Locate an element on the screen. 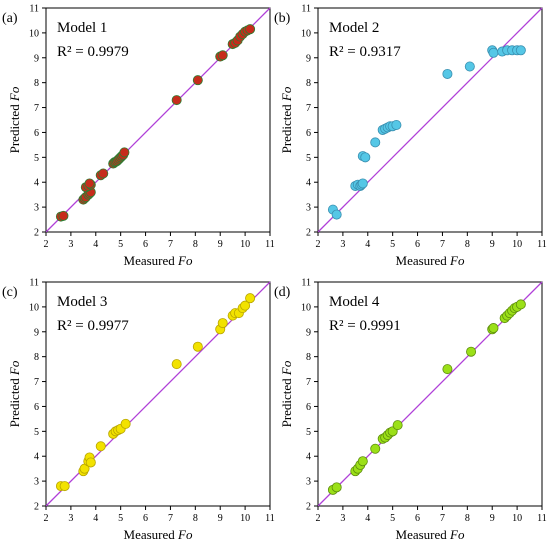 Image resolution: width=550 pixels, height=548 pixels. chart-3-y-tick-label: 10 is located at coordinates (34, 307).